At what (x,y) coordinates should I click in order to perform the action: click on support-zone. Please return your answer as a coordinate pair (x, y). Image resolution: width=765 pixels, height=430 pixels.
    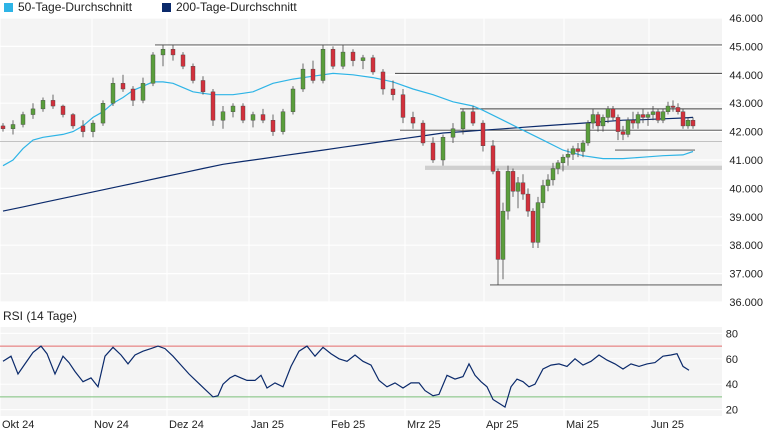
    Looking at the image, I should click on (573, 167).